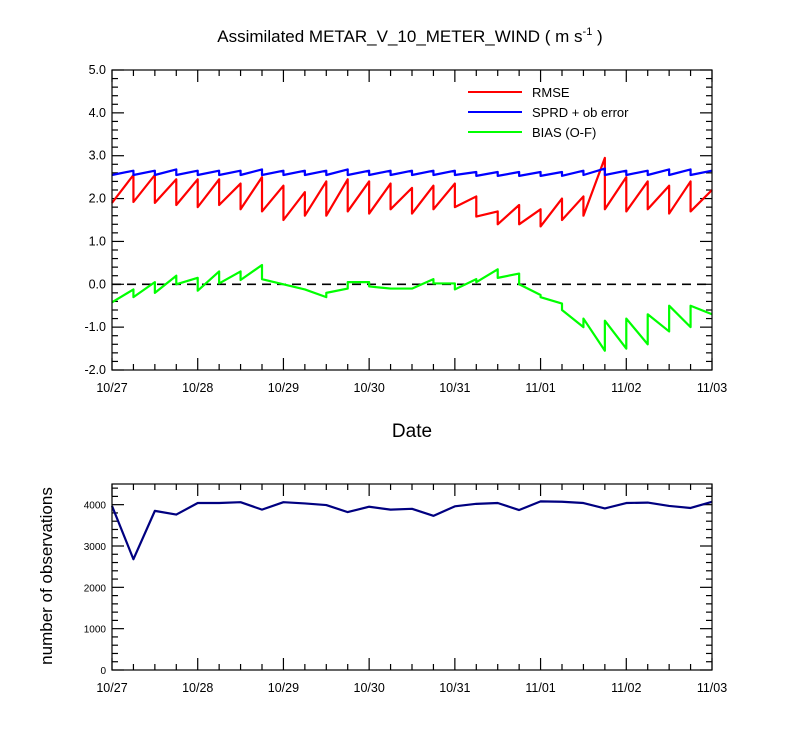 The image size is (800, 750). What do you see at coordinates (97, 241) in the screenshot?
I see `y-tick-label: 1.0` at bounding box center [97, 241].